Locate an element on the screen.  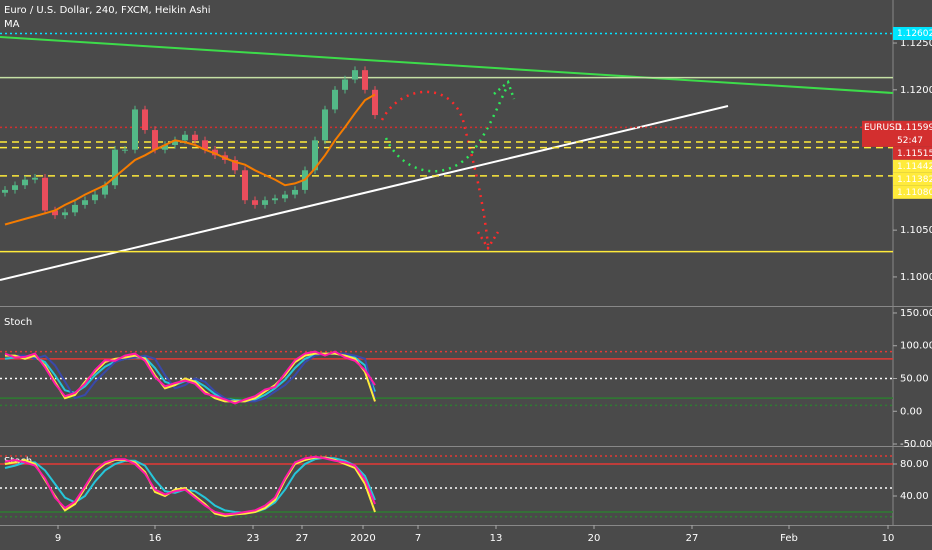
y-tick-label: -50.00 is located at coordinates (916, 444).